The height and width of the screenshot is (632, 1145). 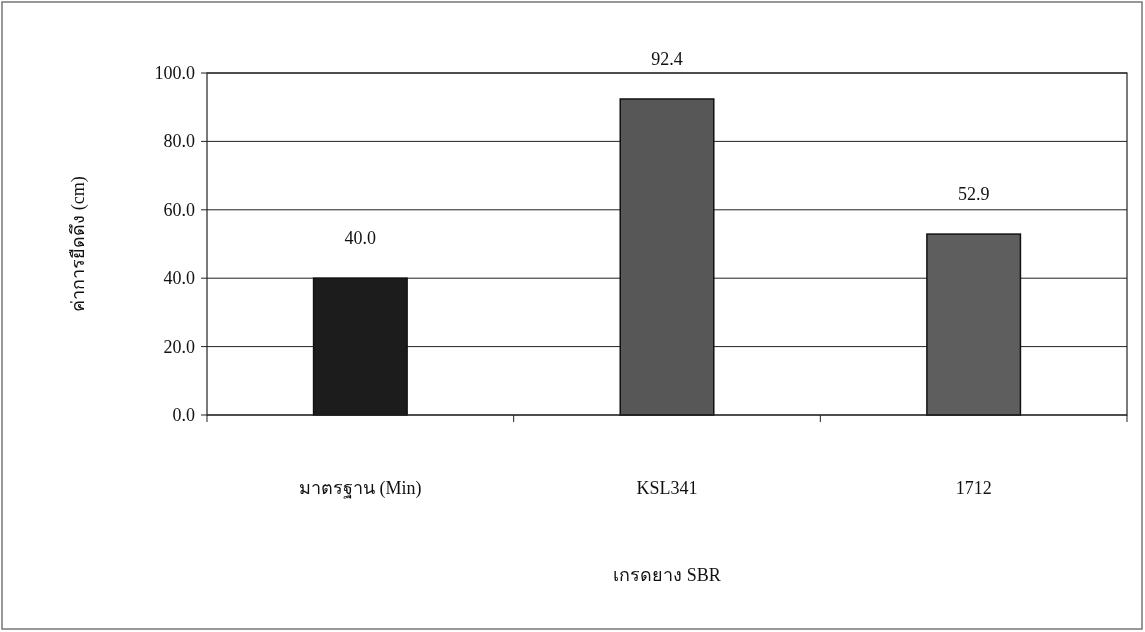 What do you see at coordinates (973, 194) in the screenshot?
I see `data-label: 52.9` at bounding box center [973, 194].